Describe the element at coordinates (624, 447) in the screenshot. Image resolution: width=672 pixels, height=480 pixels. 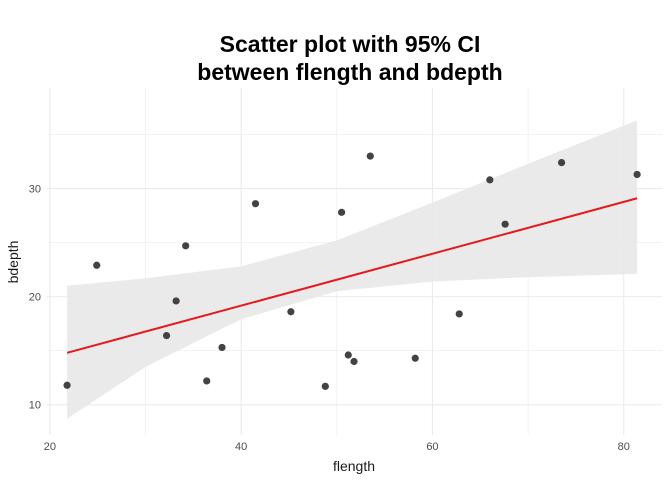
I see `x-tick-label: 80` at that location.